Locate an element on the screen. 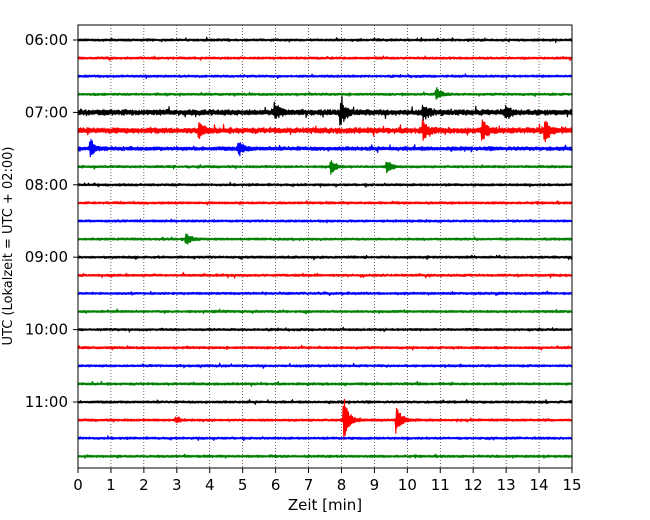 This screenshot has width=650, height=520. x-tick-label: 15 is located at coordinates (571, 485).